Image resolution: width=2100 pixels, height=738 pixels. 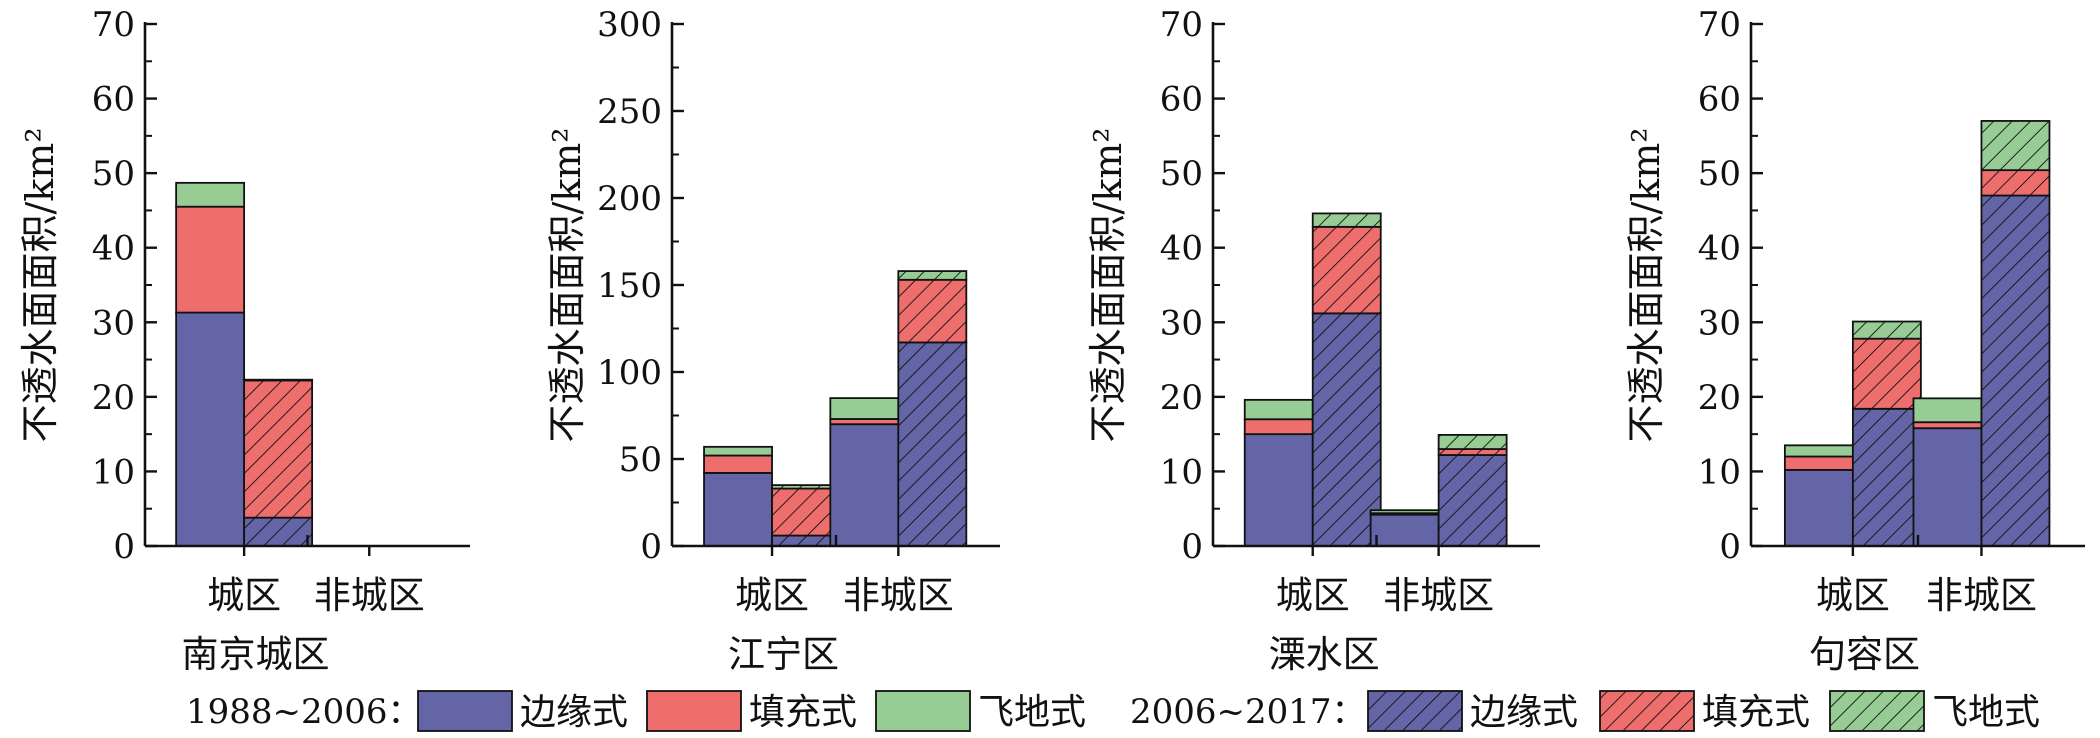 What do you see at coordinates (629, 112) in the screenshot?
I see `y-tick-label: 250` at bounding box center [629, 112].